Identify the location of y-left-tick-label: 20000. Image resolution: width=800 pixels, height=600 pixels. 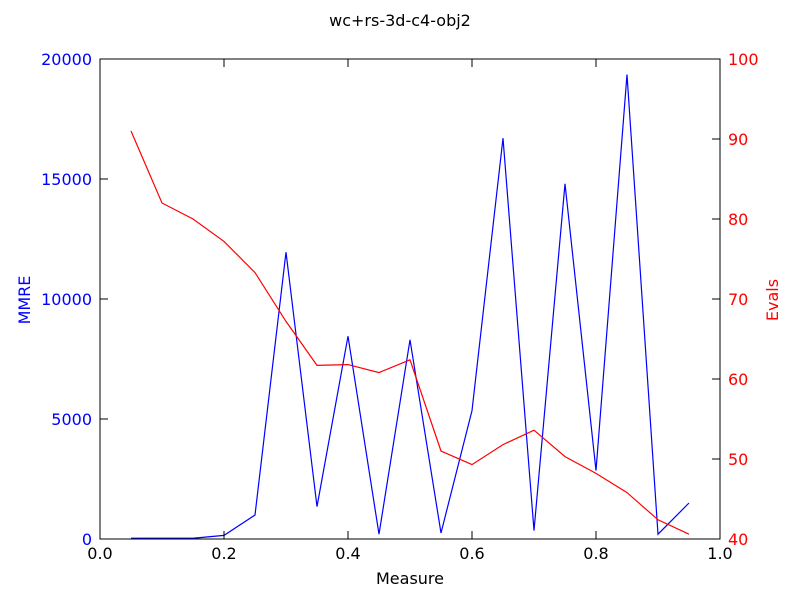
(66, 59).